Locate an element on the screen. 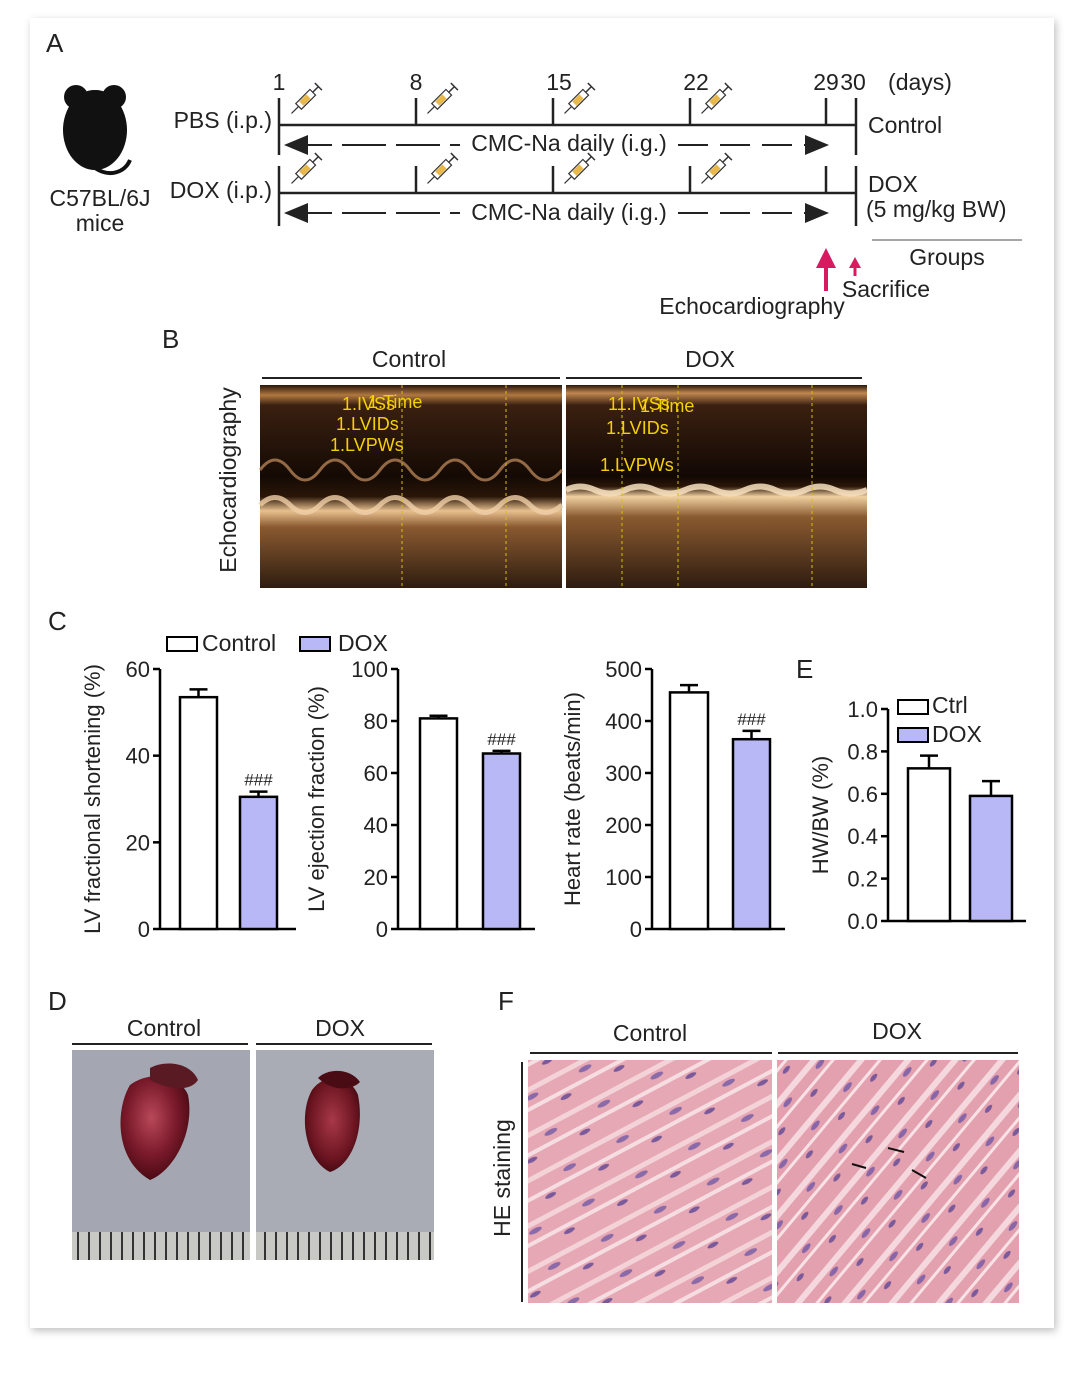 The width and height of the screenshot is (1080, 1382). y-axis-label: LV ejection fraction (%) is located at coordinates (316, 799).